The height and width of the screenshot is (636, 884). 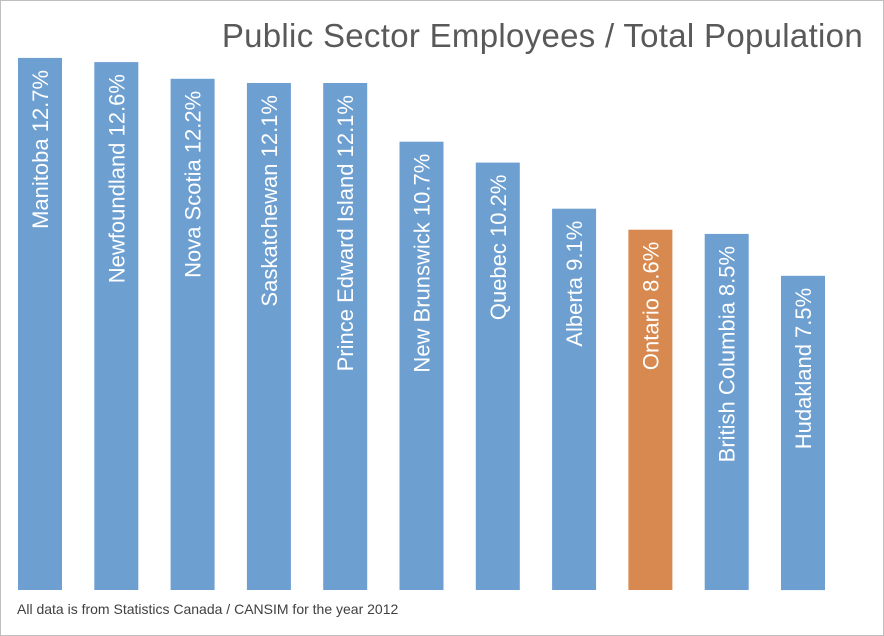 I want to click on bar-quebec, so click(x=497, y=376).